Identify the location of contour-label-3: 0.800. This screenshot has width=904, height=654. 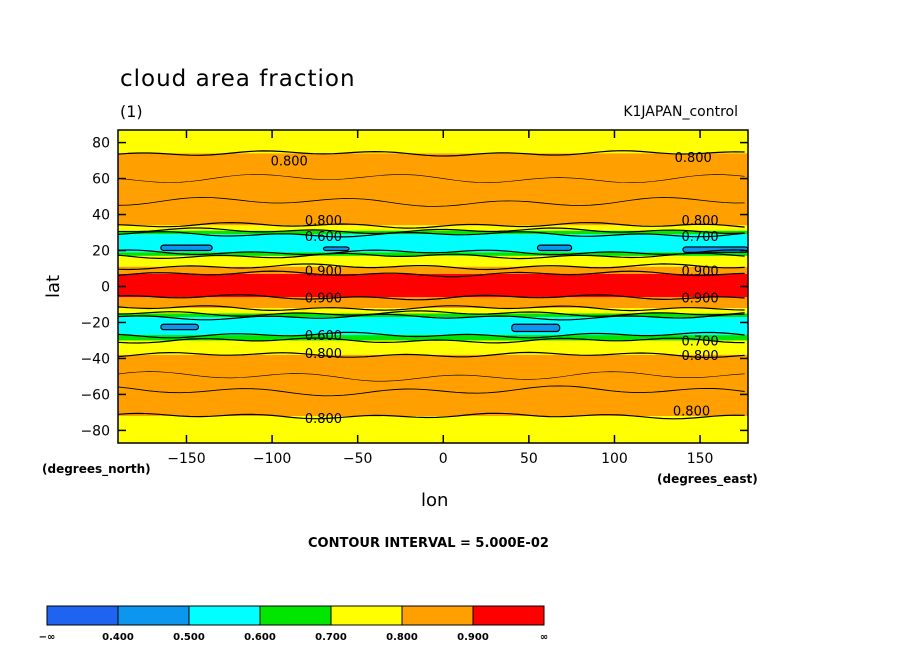
(699, 221).